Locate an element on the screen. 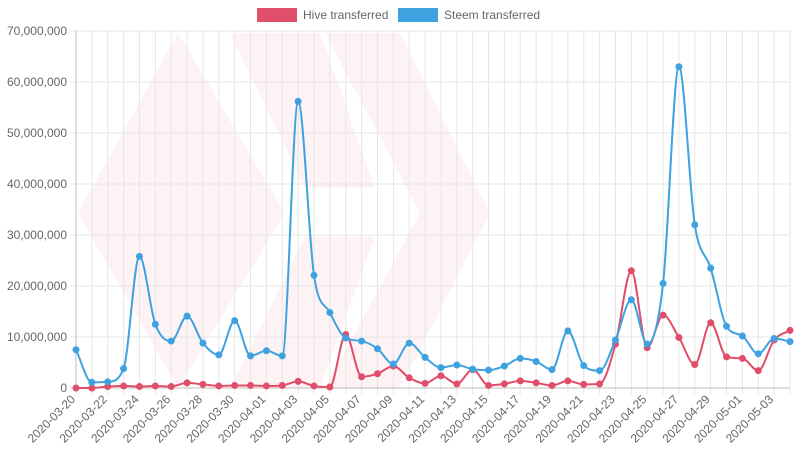 This screenshot has height=450, width=798. y-tick-label: 10,000,000 is located at coordinates (37, 337).